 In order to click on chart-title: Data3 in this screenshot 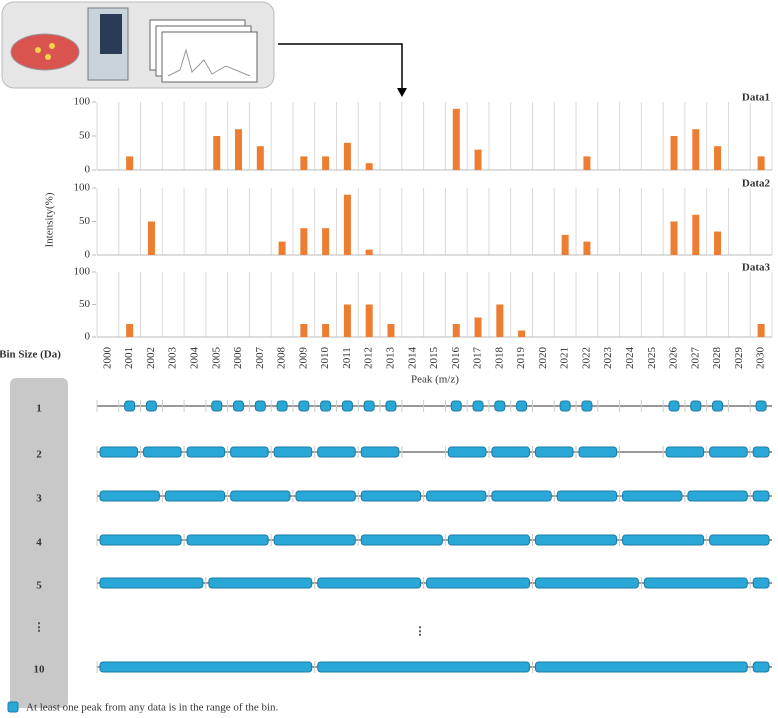, I will do `click(756, 268)`.